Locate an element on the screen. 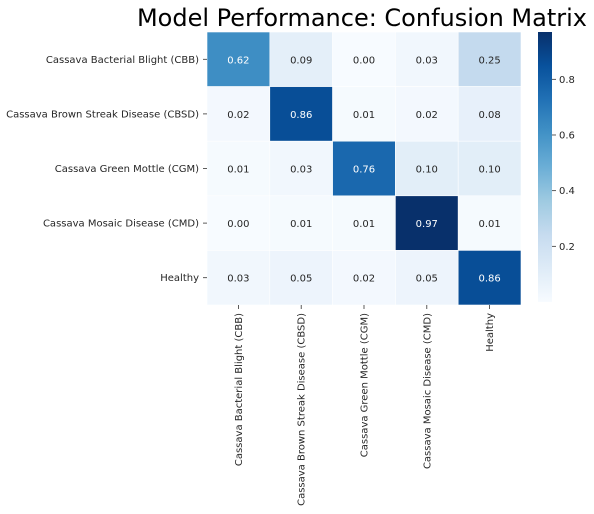  colorbar-tick-label: 0.8 is located at coordinates (567, 80).